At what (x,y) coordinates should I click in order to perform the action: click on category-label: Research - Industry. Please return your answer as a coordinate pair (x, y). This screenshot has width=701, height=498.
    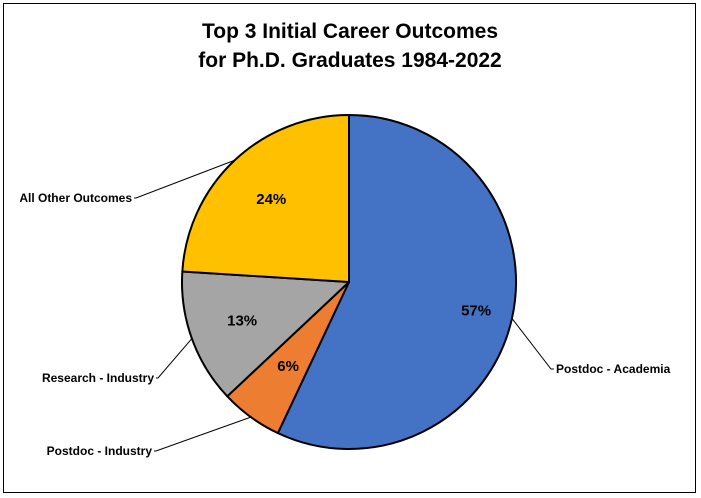
    Looking at the image, I should click on (98, 378).